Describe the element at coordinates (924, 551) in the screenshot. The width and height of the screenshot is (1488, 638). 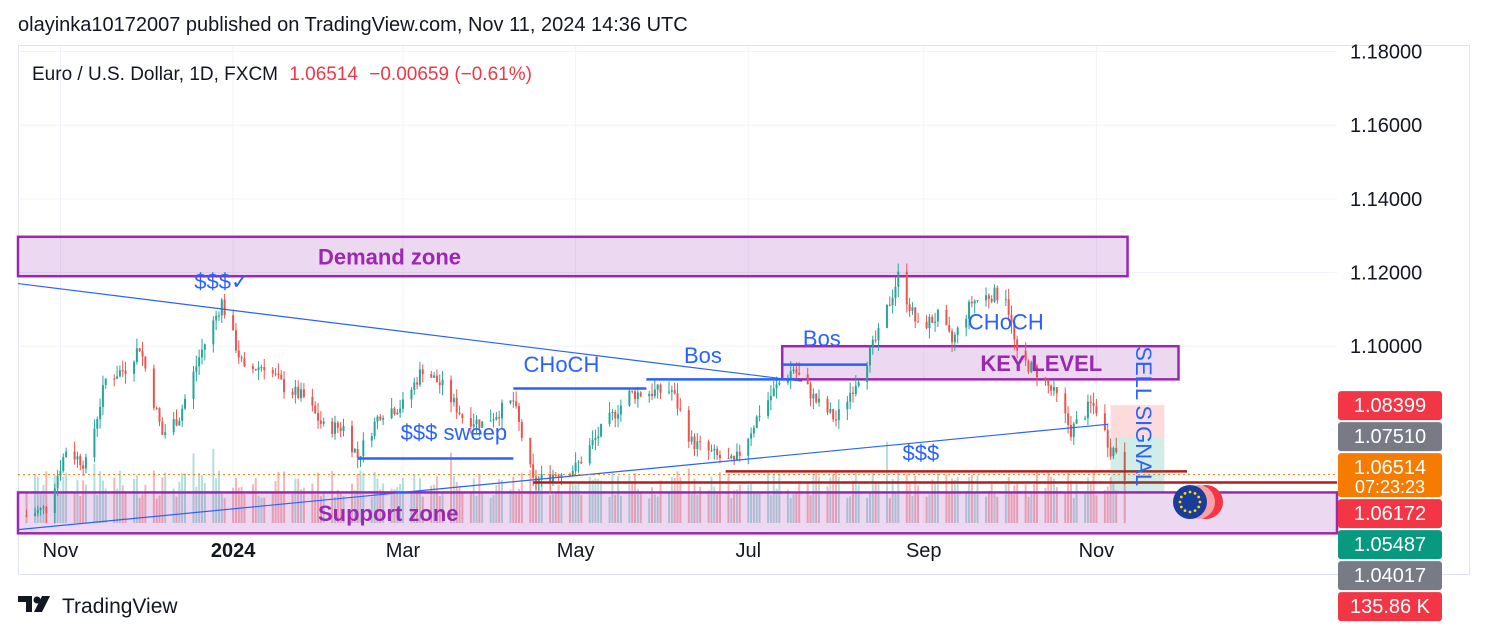
I see `x-tick-label: Sep` at that location.